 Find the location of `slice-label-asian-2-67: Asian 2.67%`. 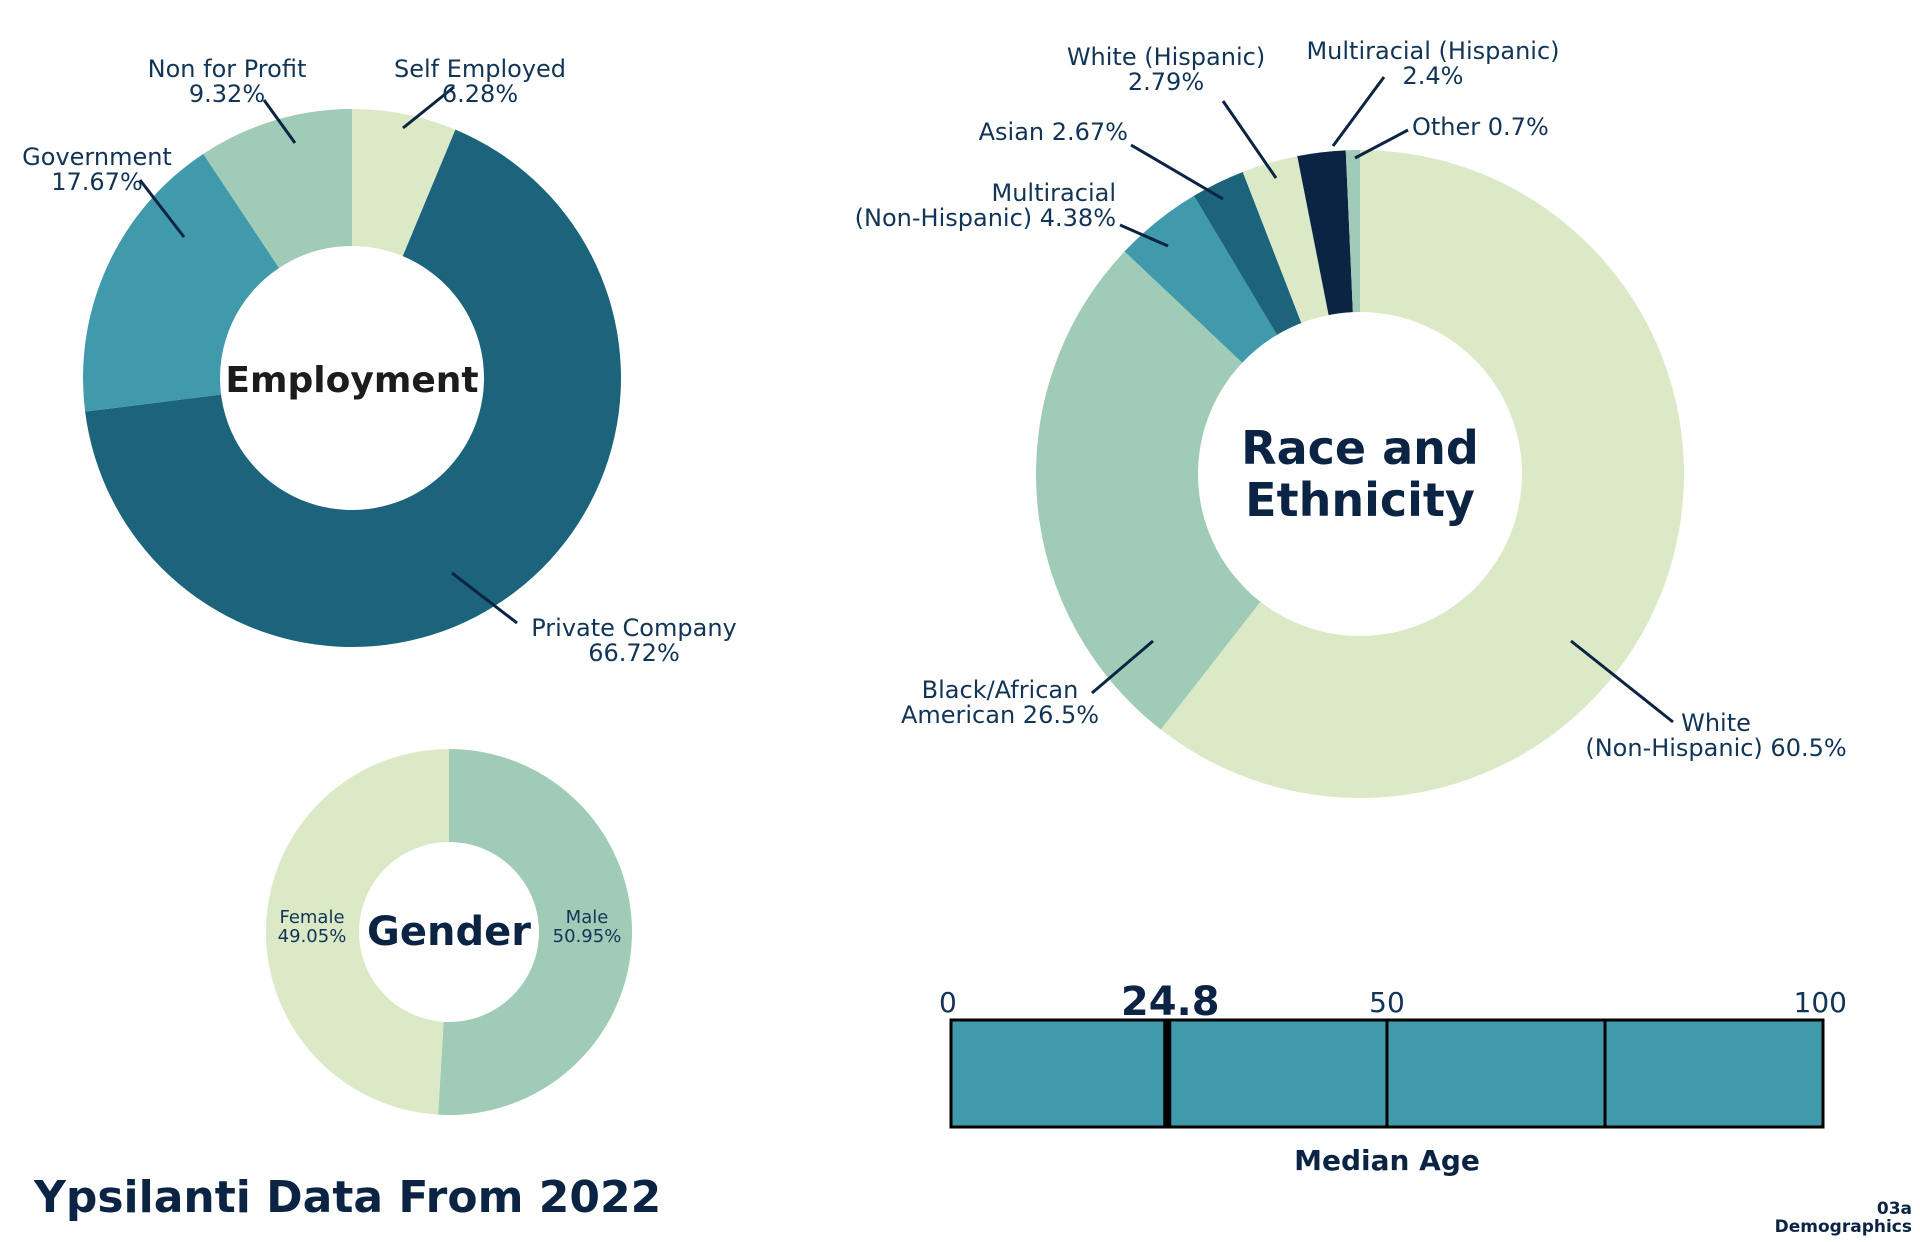

slice-label-asian-2-67: Asian 2.67% is located at coordinates (1053, 132).